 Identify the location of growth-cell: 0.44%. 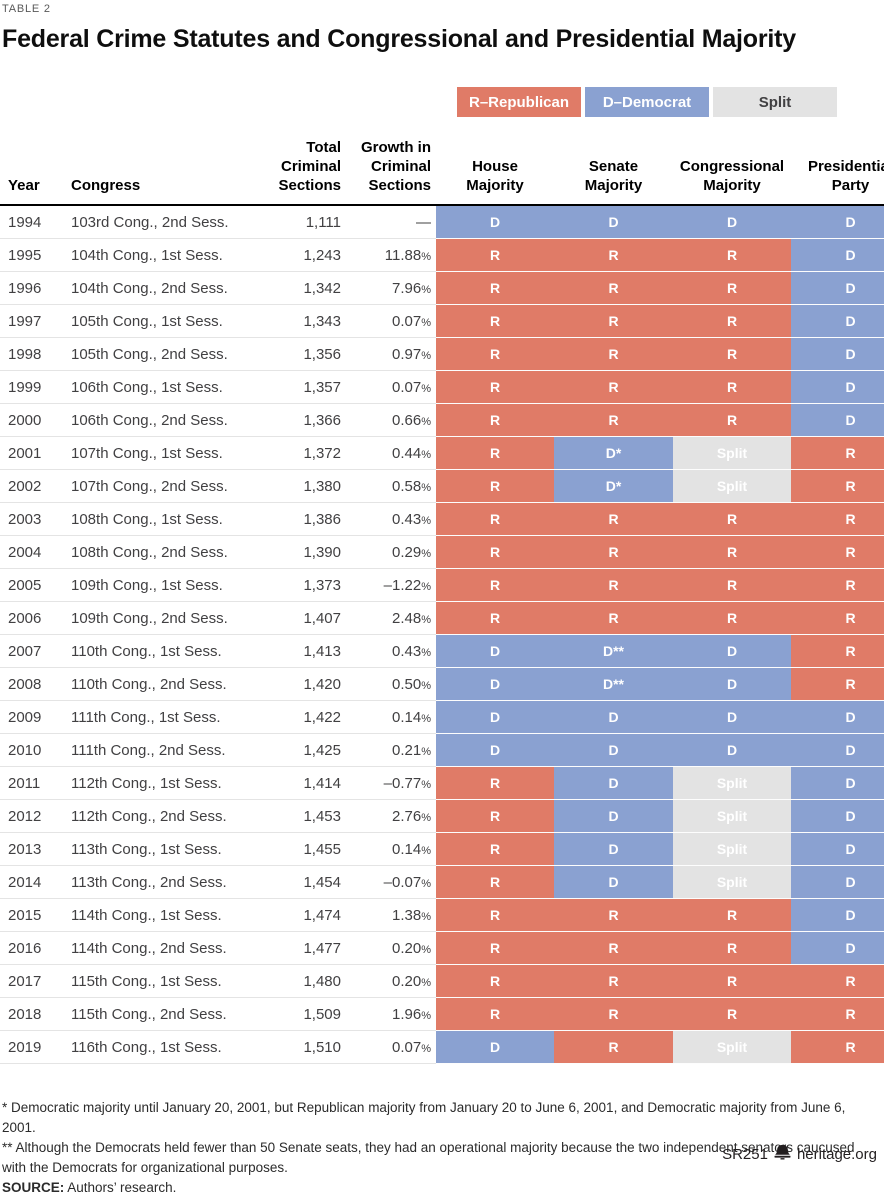
(390, 453).